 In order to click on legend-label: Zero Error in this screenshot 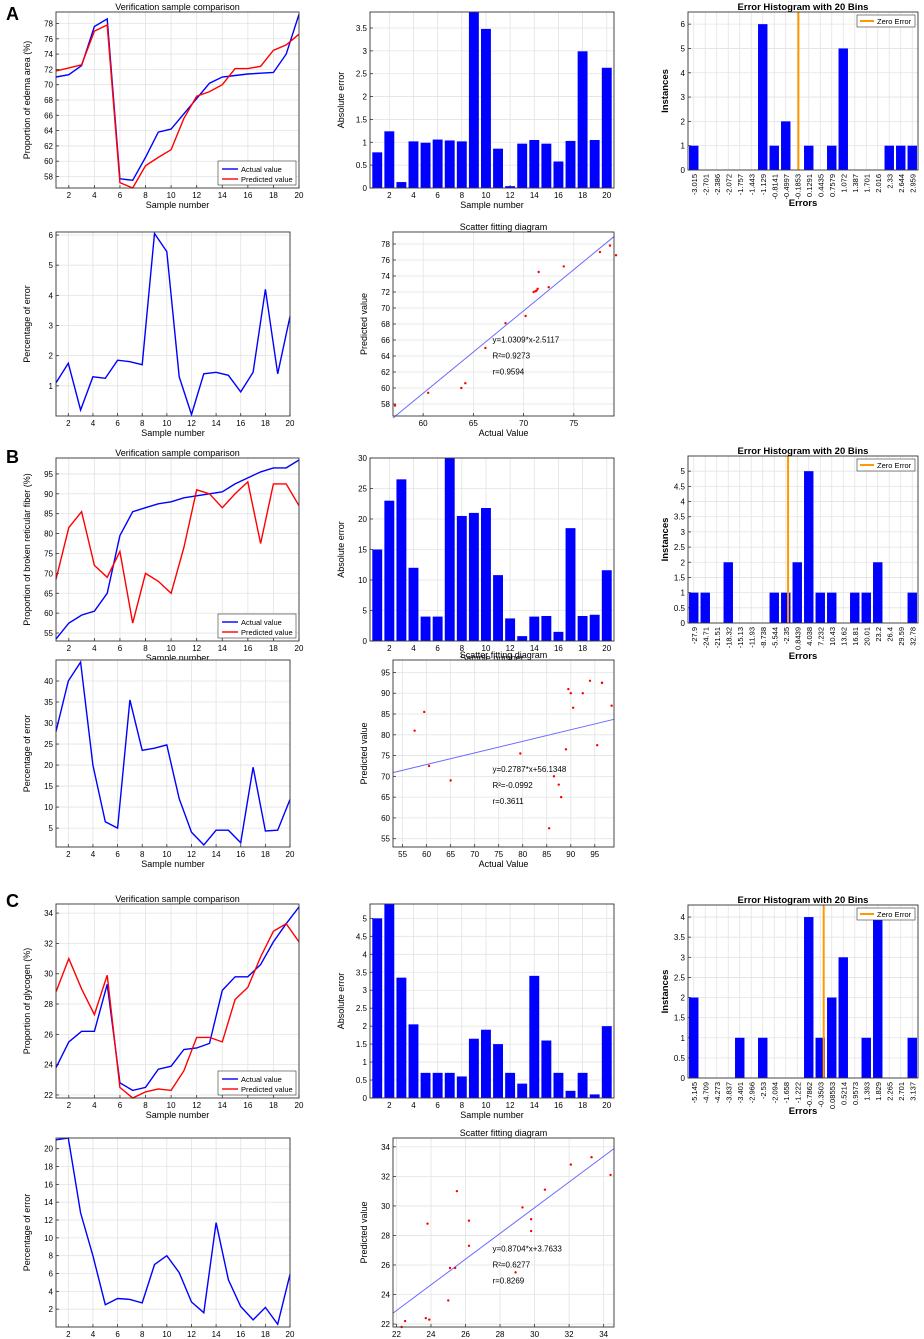, I will do `click(894, 914)`.